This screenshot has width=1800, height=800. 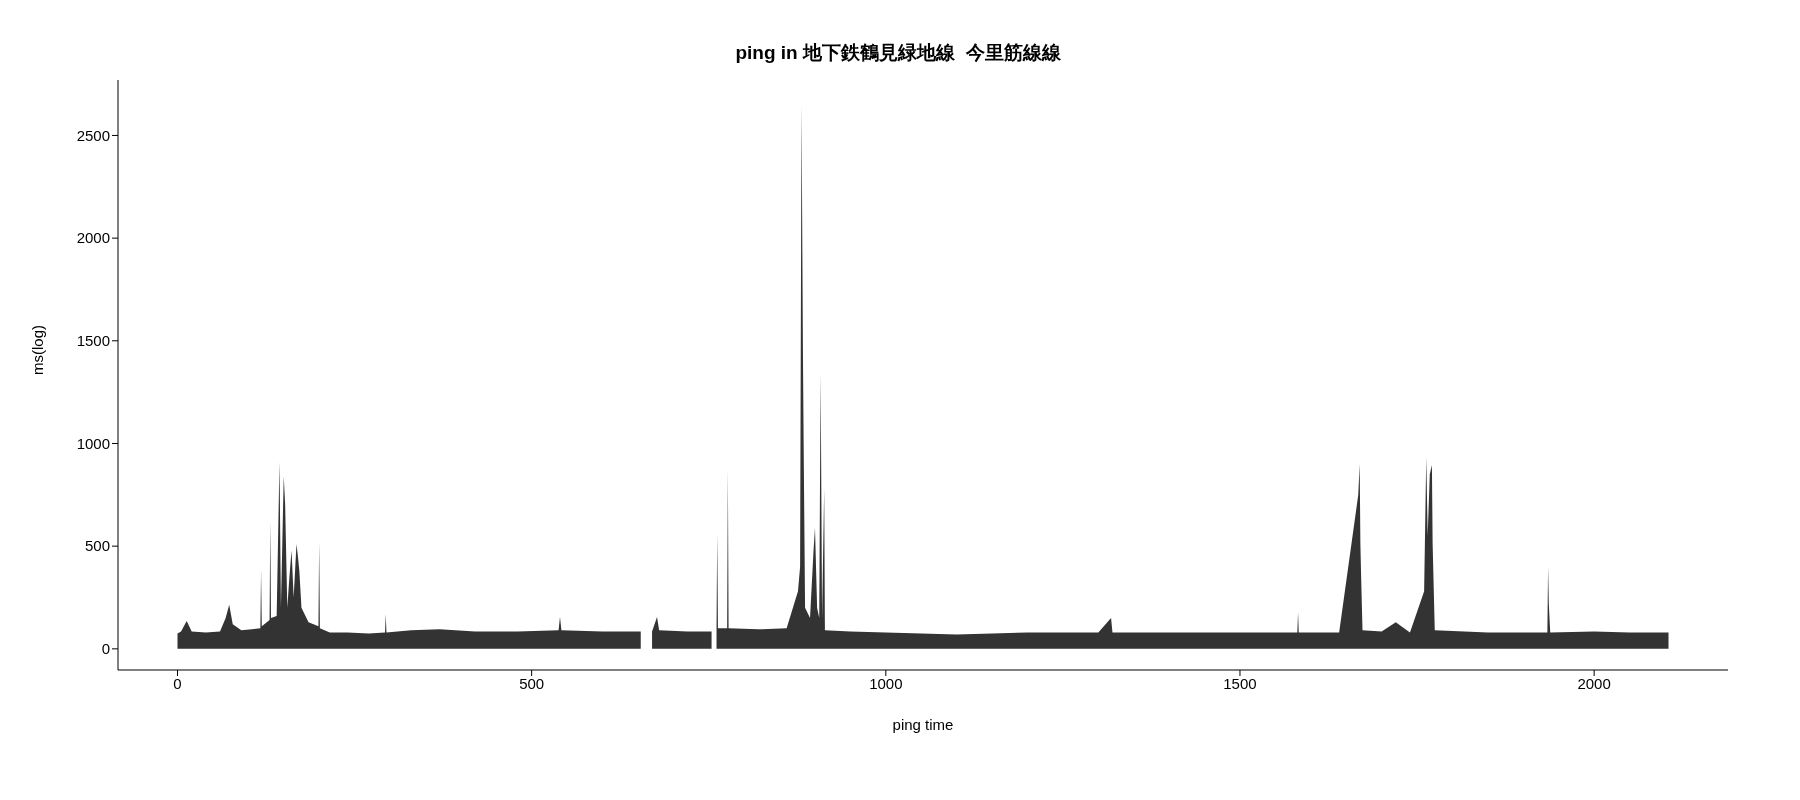 I want to click on x-tick-label: 1500, so click(x=1240, y=683).